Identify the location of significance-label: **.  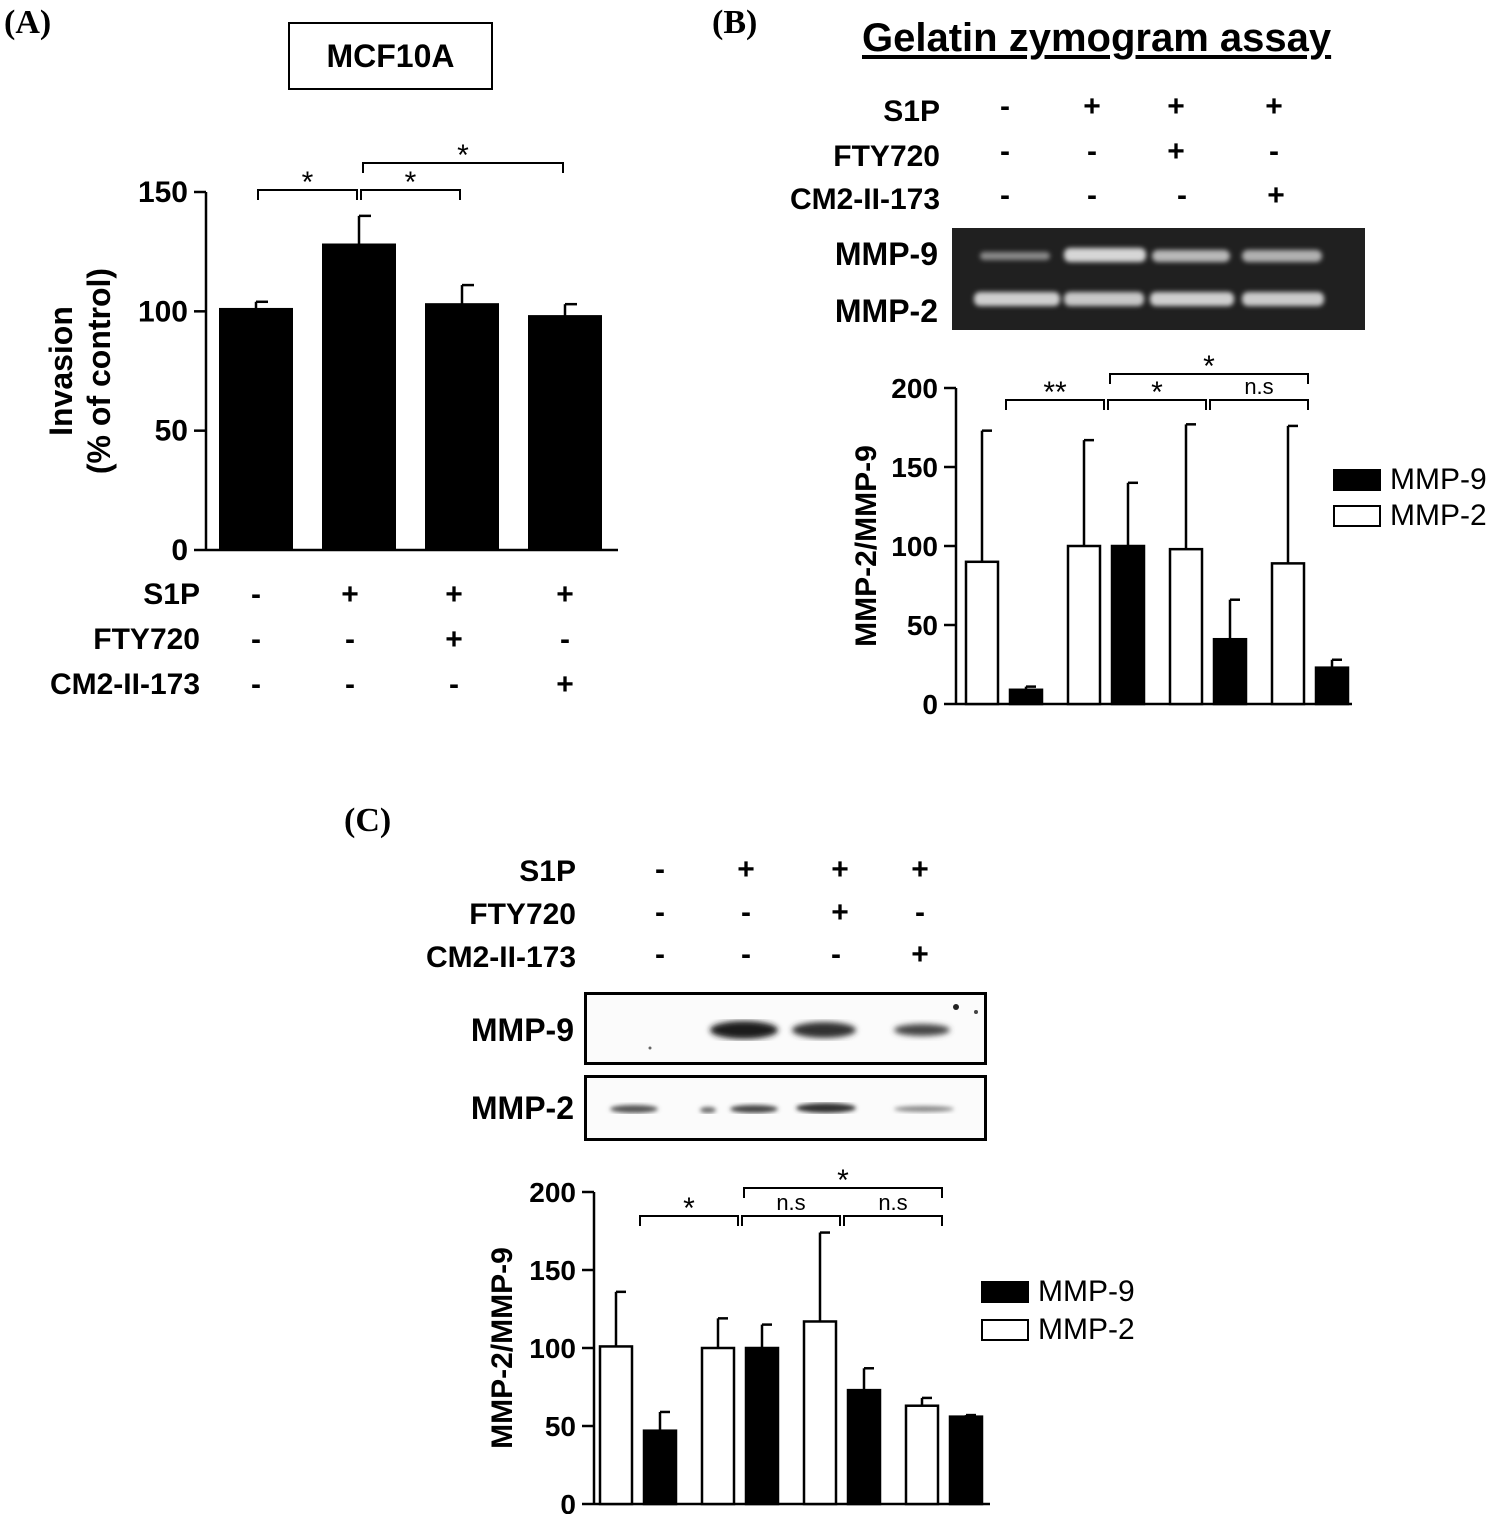
(1055, 392).